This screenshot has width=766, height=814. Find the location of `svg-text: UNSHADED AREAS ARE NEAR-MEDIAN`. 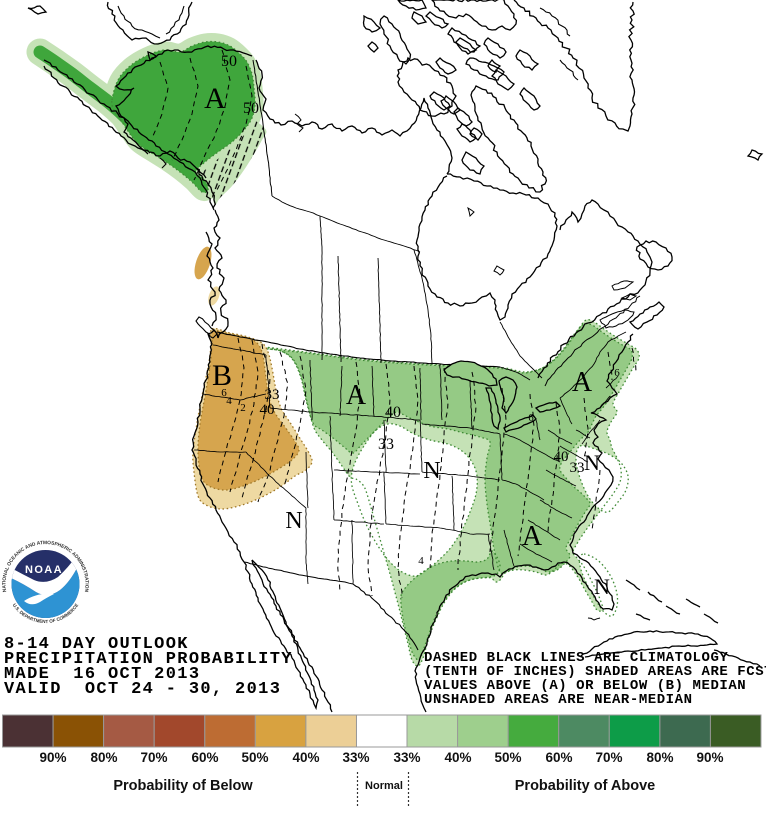

svg-text: UNSHADED AREAS ARE NEAR-MEDIAN is located at coordinates (558, 700).